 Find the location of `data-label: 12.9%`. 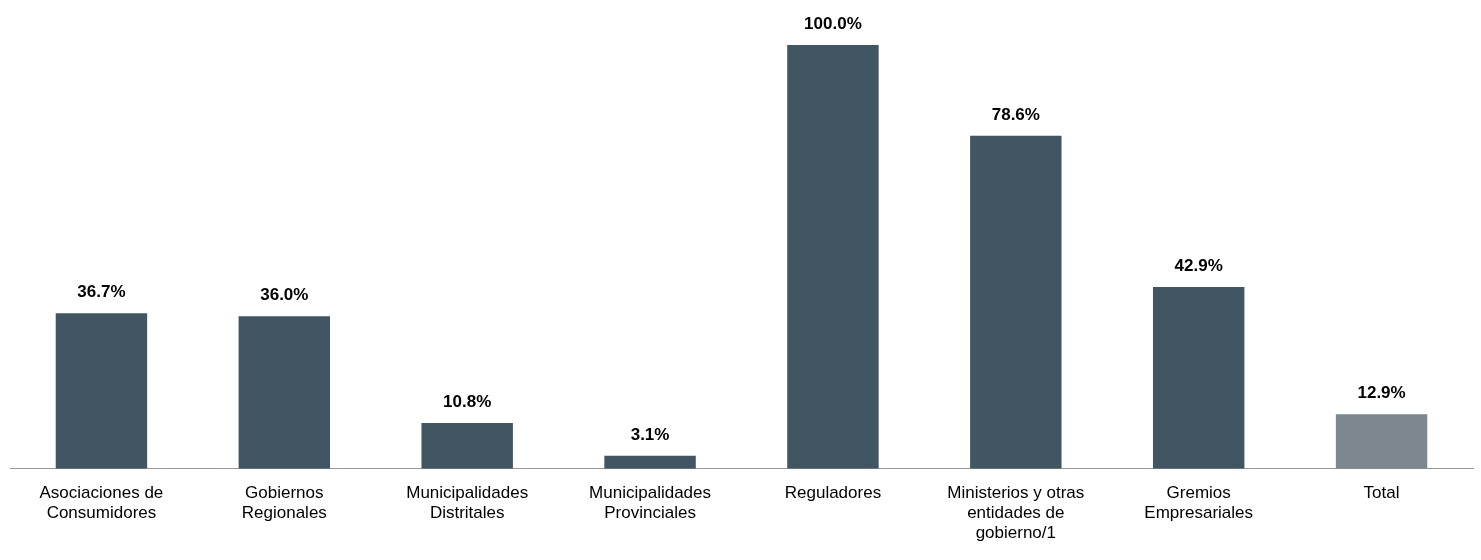

data-label: 12.9% is located at coordinates (1381, 393).